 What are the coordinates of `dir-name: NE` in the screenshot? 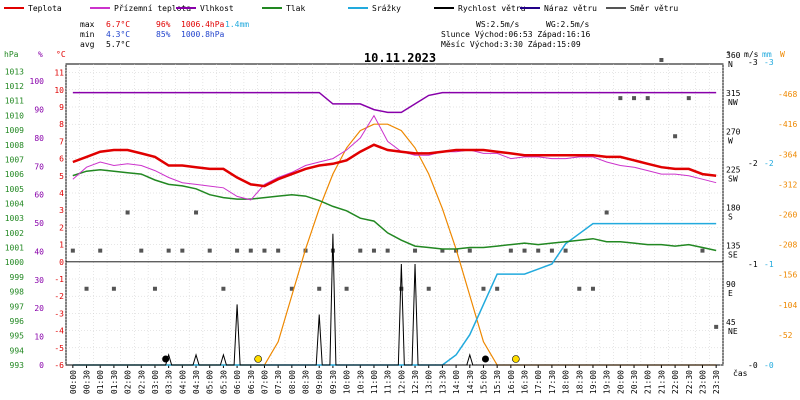 It's located at (733, 331).